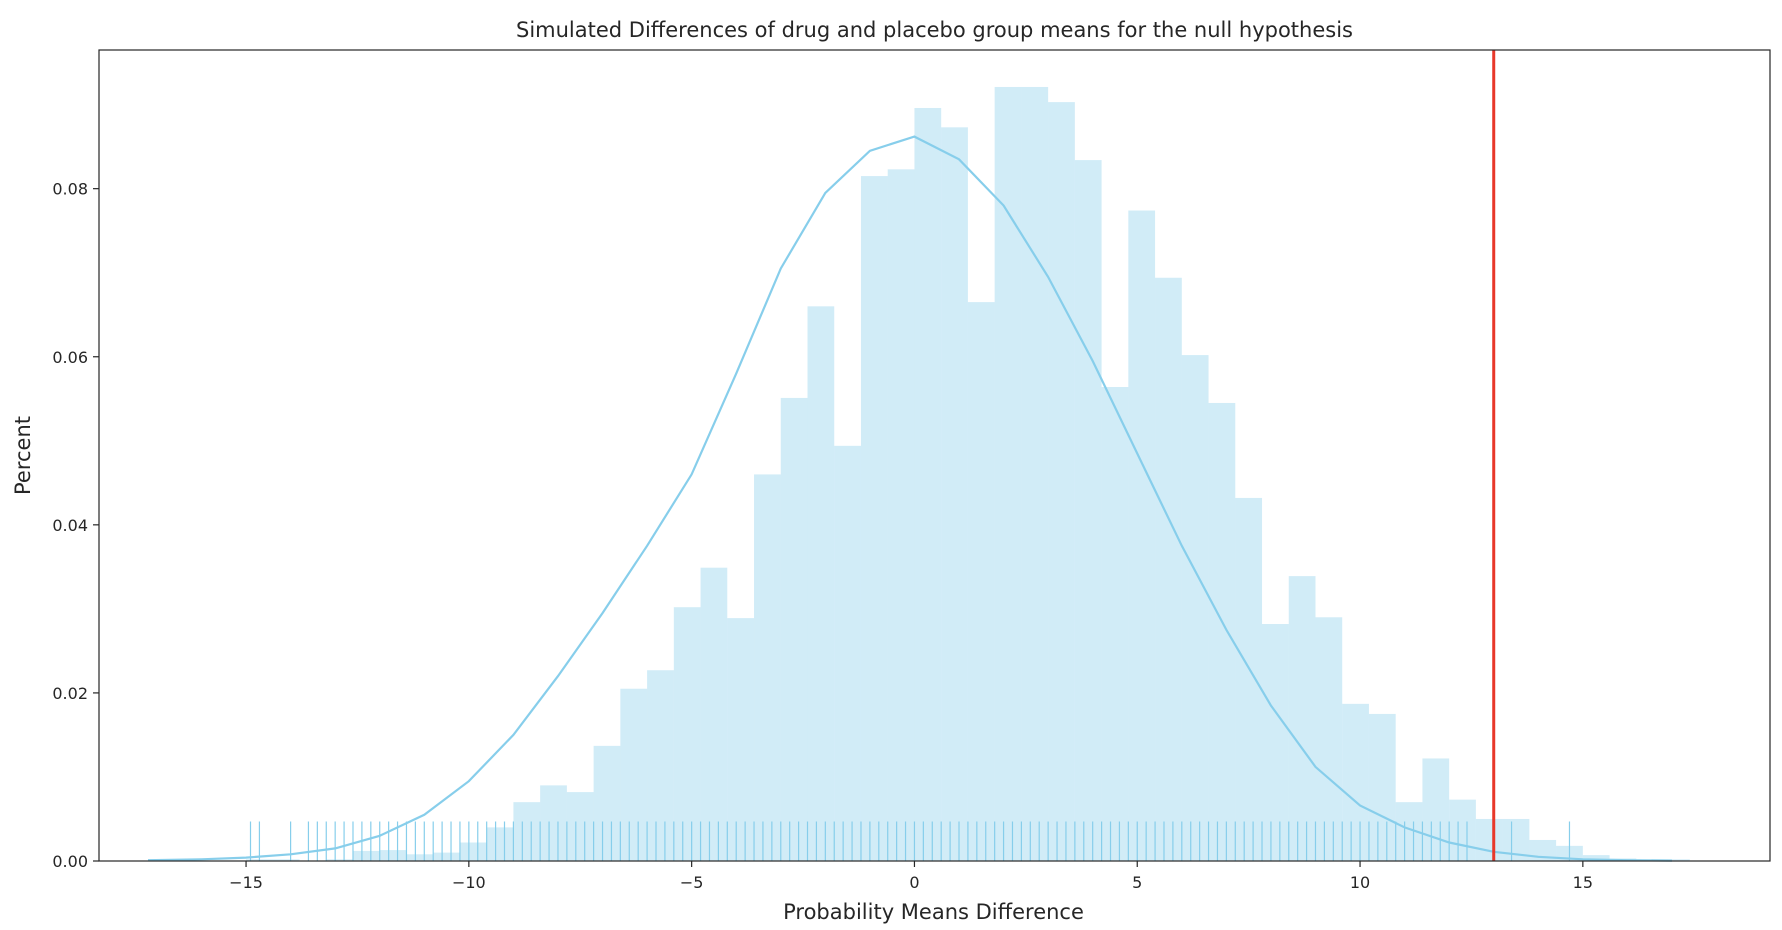 This screenshot has height=930, width=1782. What do you see at coordinates (246, 882) in the screenshot?
I see `x-tick-label: −15` at bounding box center [246, 882].